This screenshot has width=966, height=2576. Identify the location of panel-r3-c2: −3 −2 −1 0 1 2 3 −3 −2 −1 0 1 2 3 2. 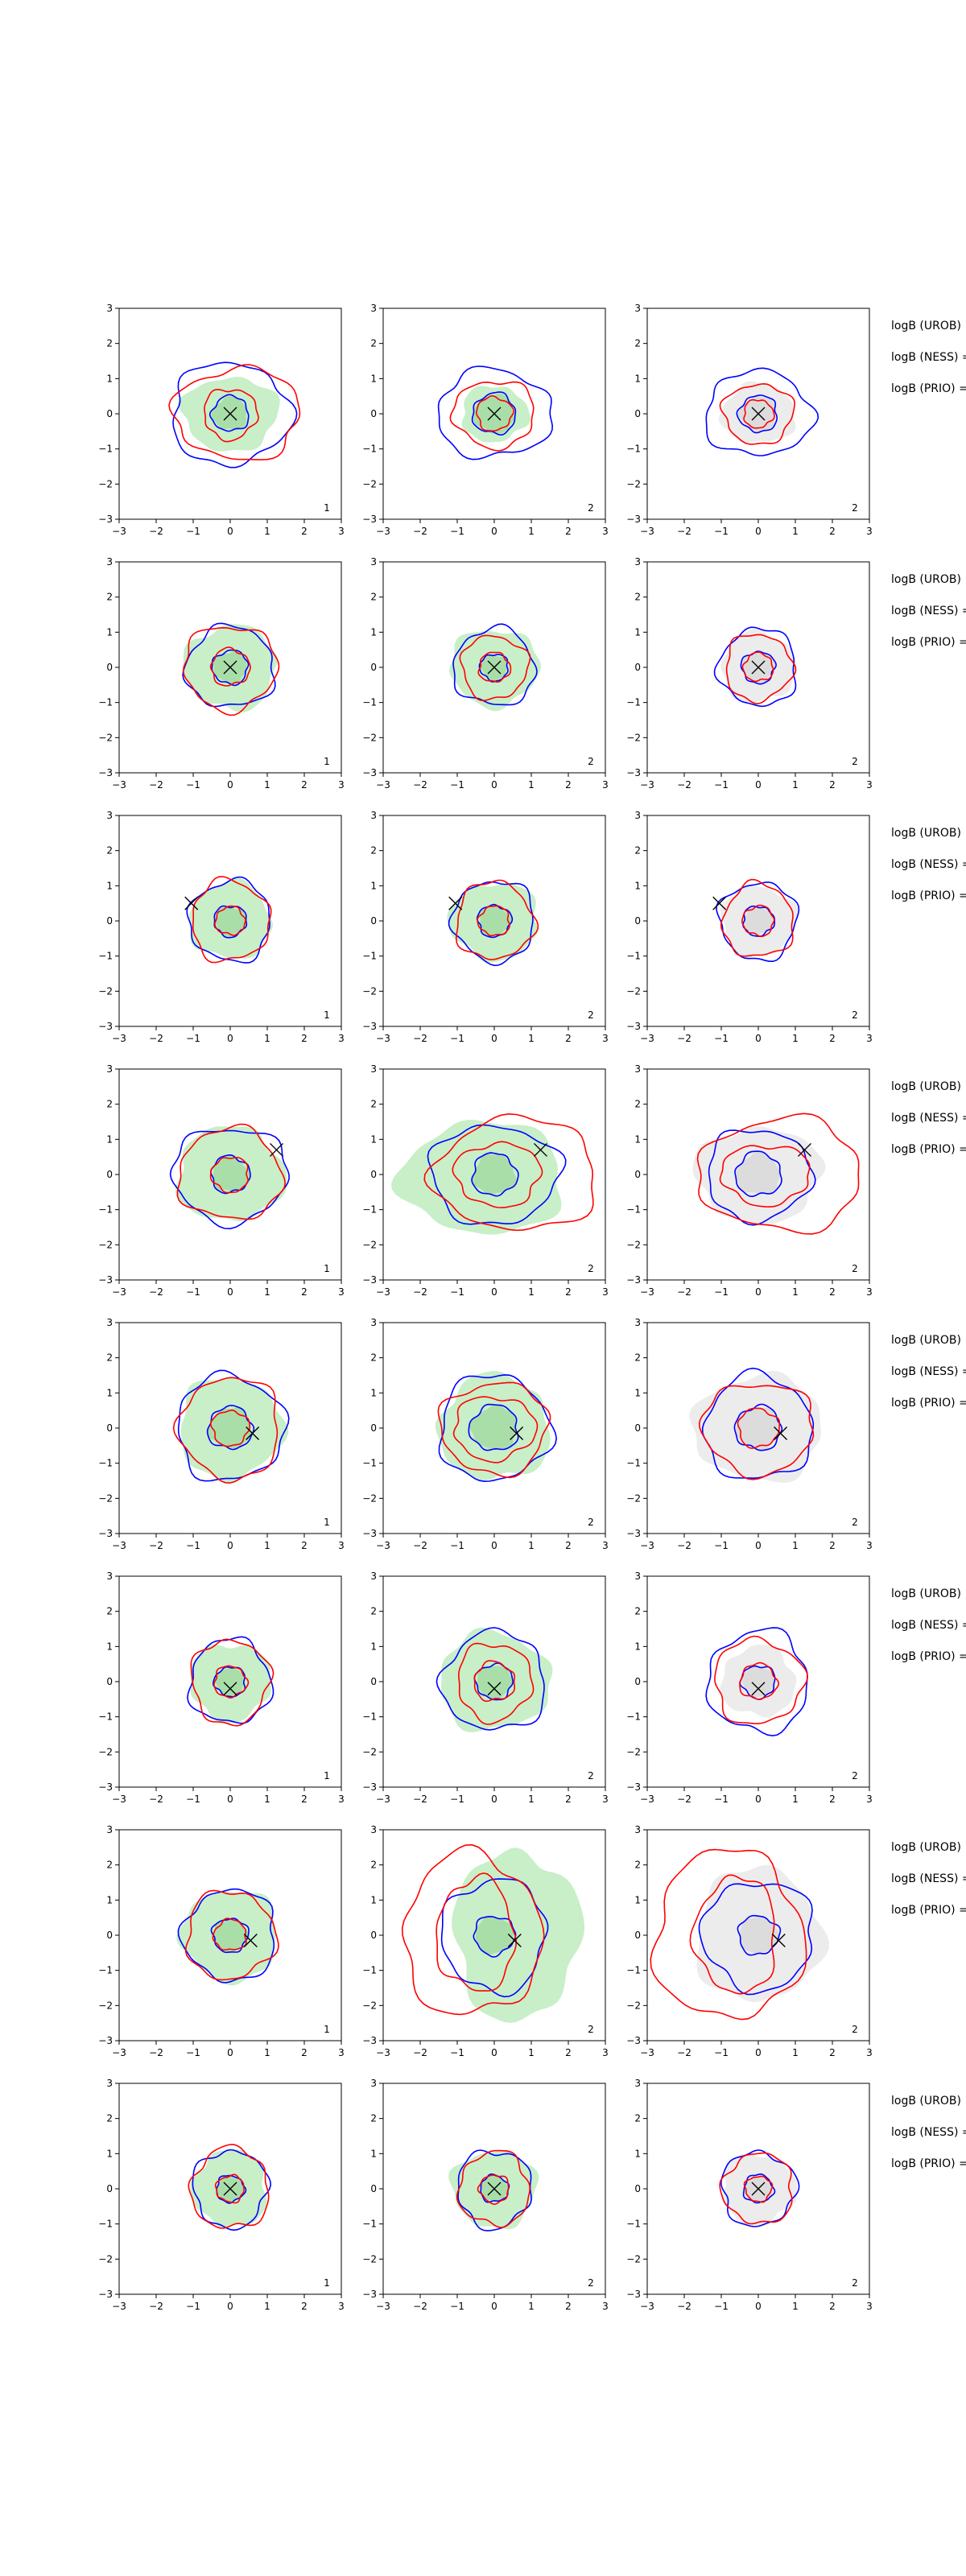
(485, 927).